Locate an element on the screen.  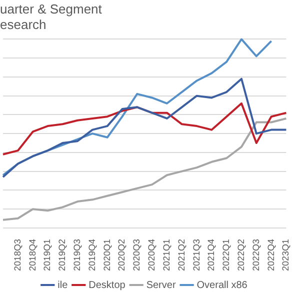
x-tick-label: 2022Q1 is located at coordinates (226, 255).